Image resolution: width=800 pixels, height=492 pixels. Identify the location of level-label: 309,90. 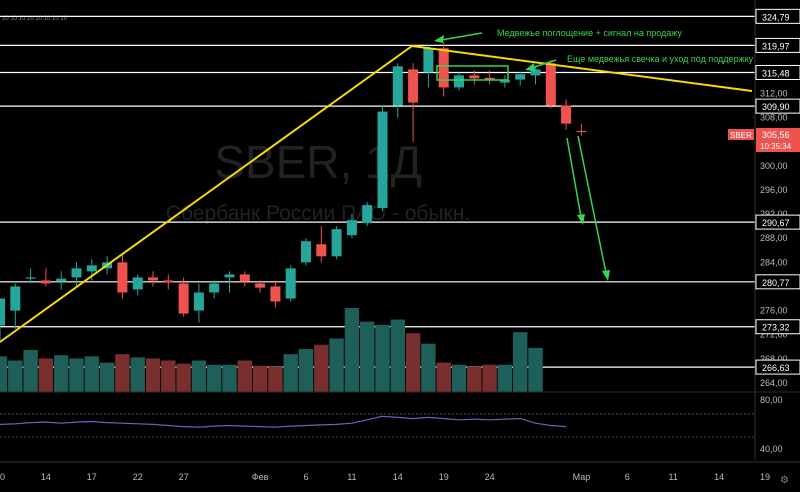
(776, 107).